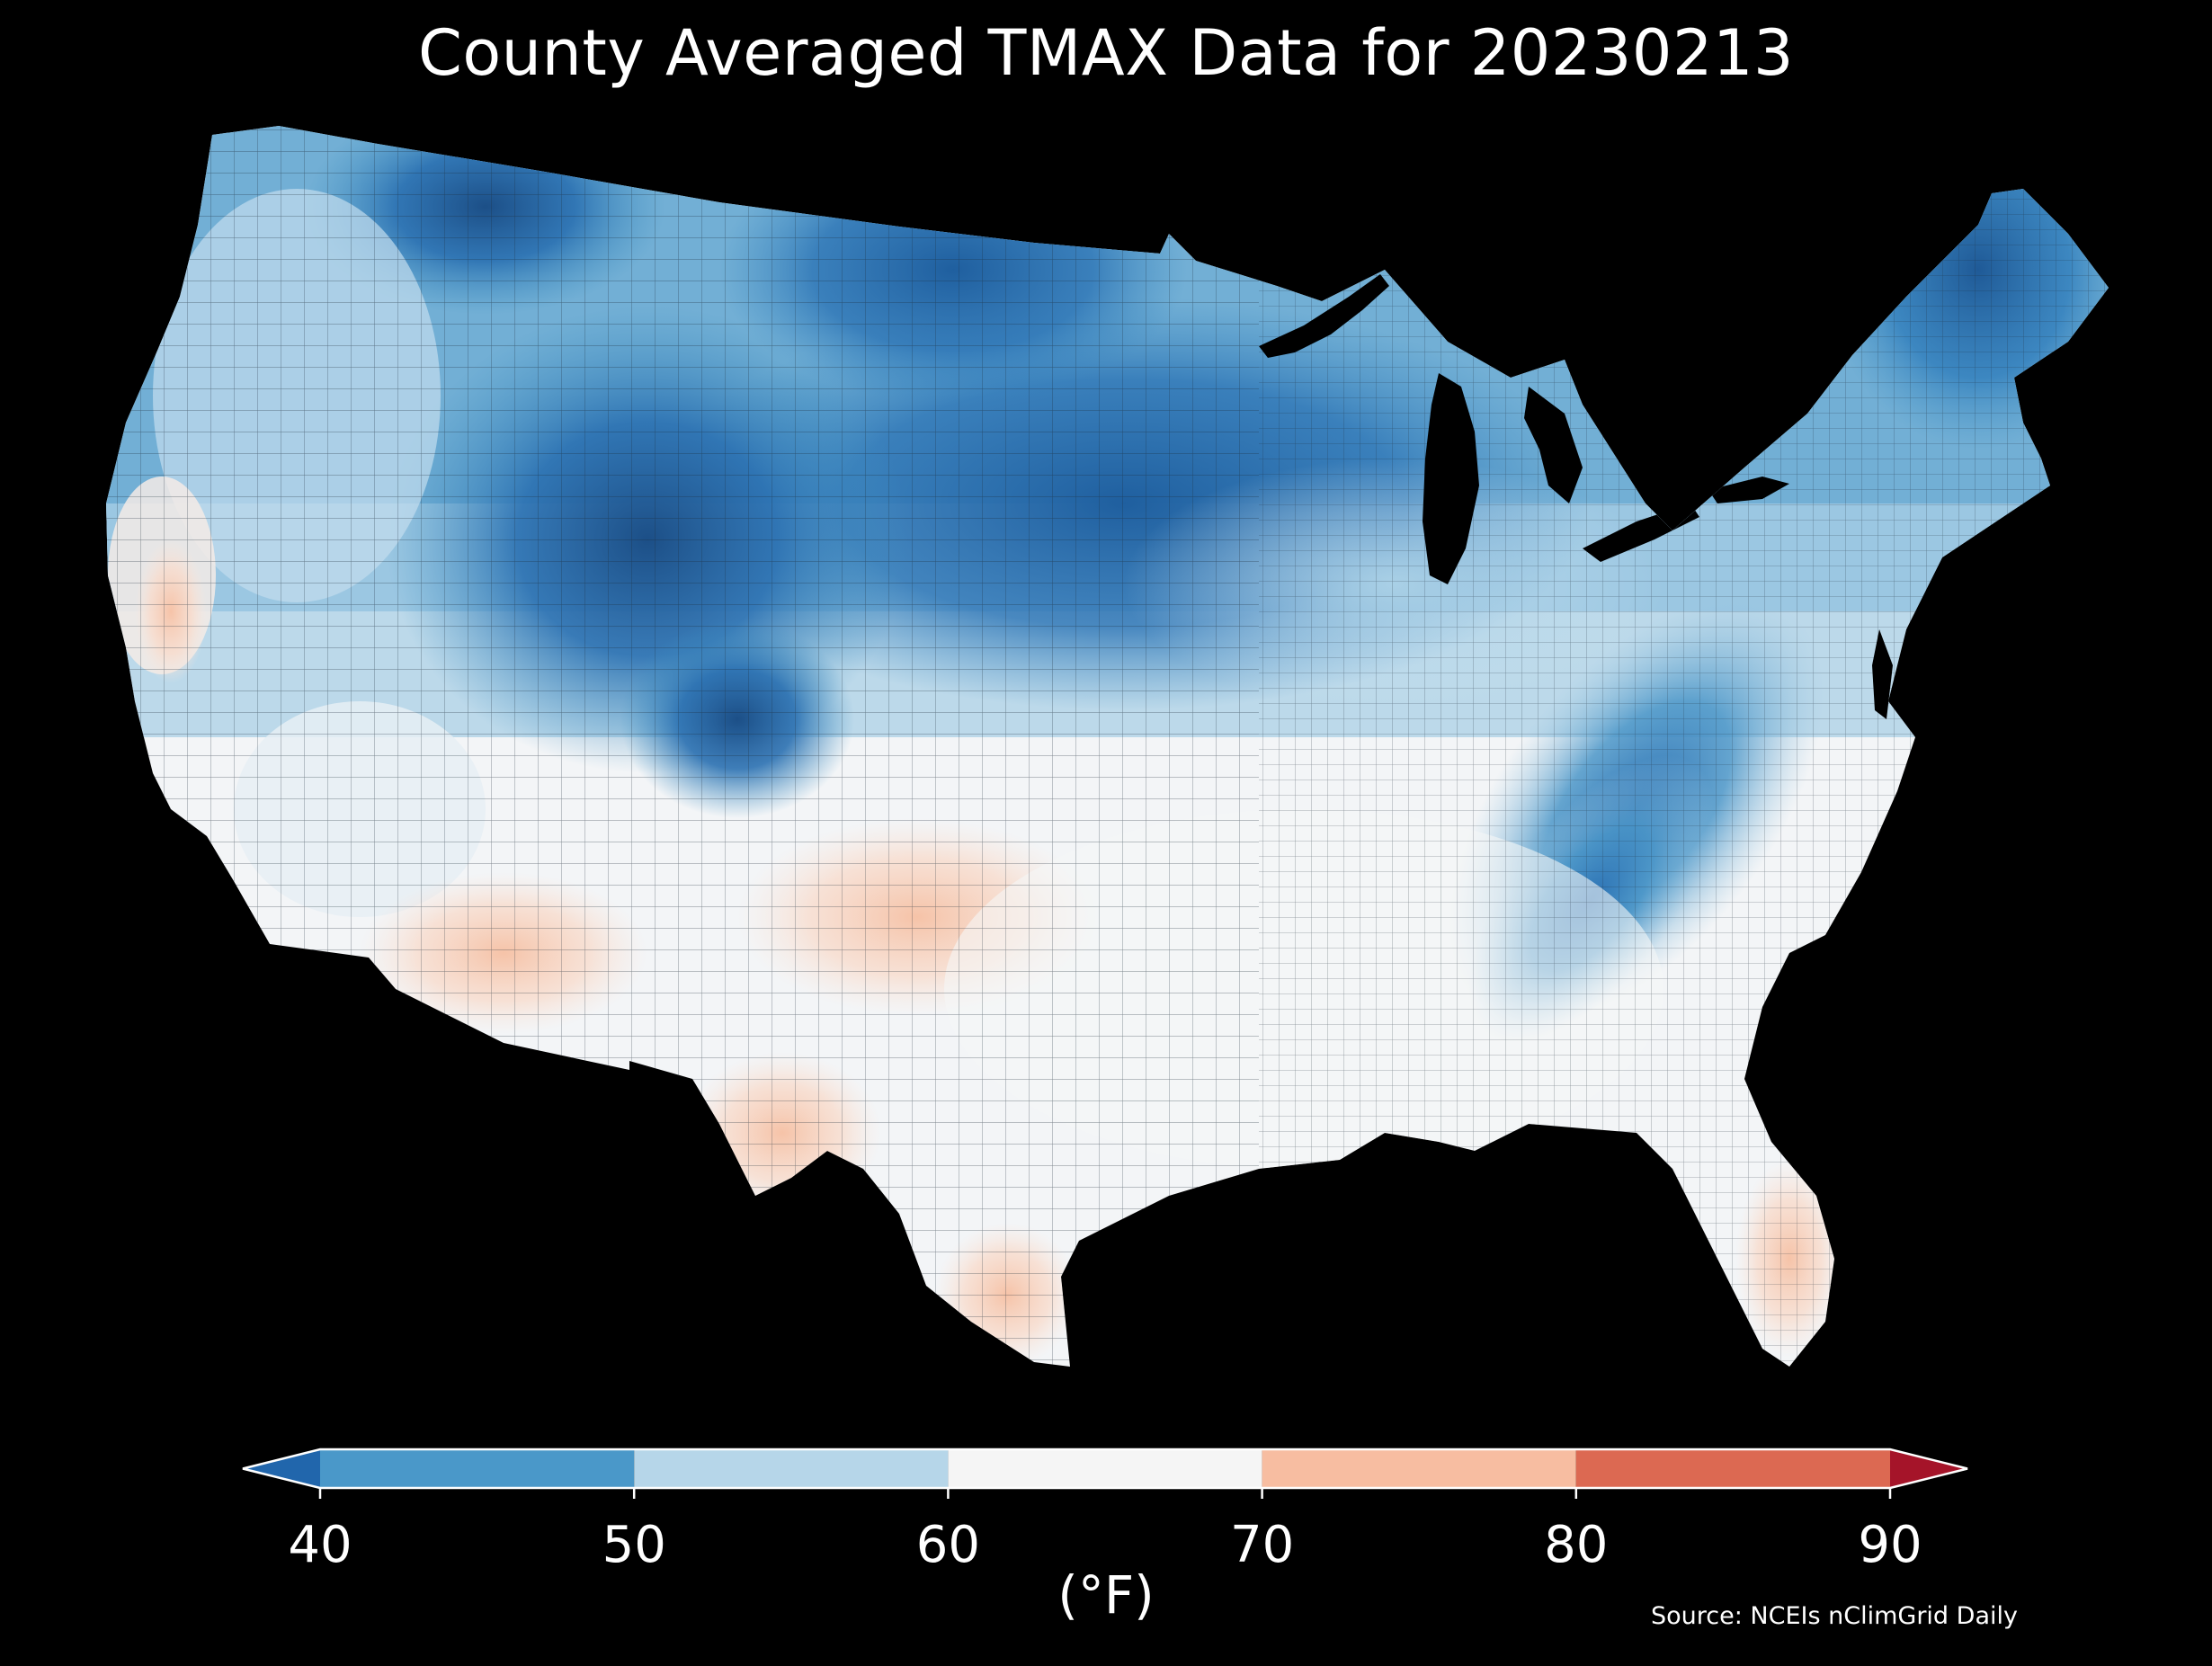  Describe the element at coordinates (948, 1545) in the screenshot. I see `colorbar-tick-label-60: 60` at that location.